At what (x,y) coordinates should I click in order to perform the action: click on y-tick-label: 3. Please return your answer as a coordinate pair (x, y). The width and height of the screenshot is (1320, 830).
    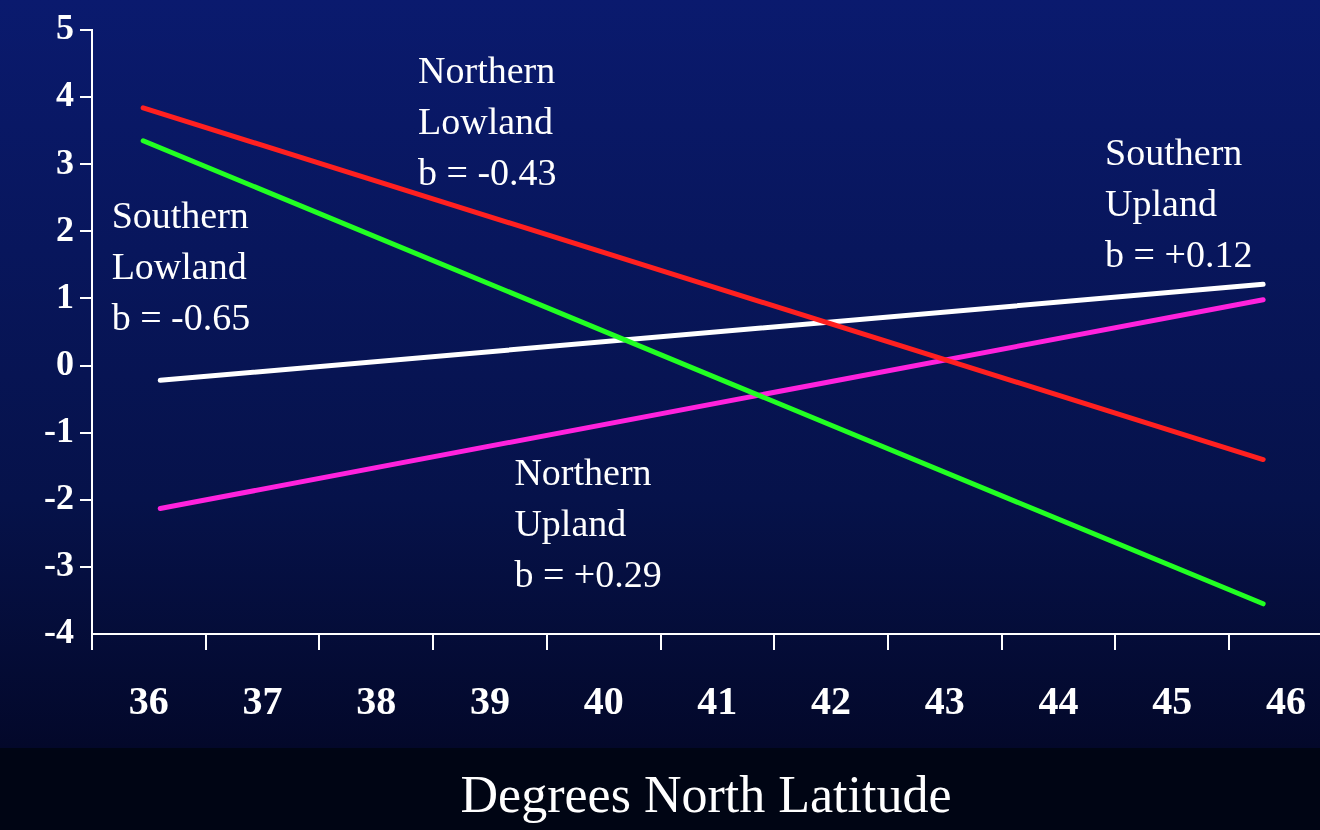
    Looking at the image, I should click on (65, 161).